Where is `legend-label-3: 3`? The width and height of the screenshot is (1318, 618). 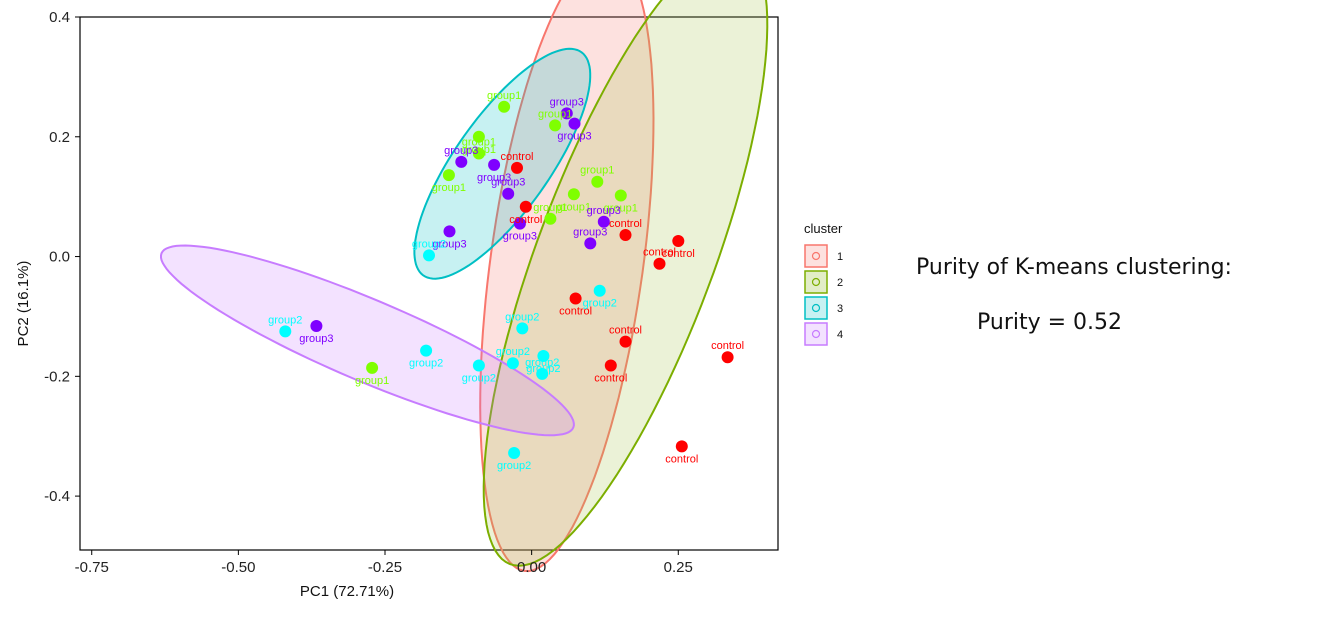
legend-label-3: 3 is located at coordinates (840, 309).